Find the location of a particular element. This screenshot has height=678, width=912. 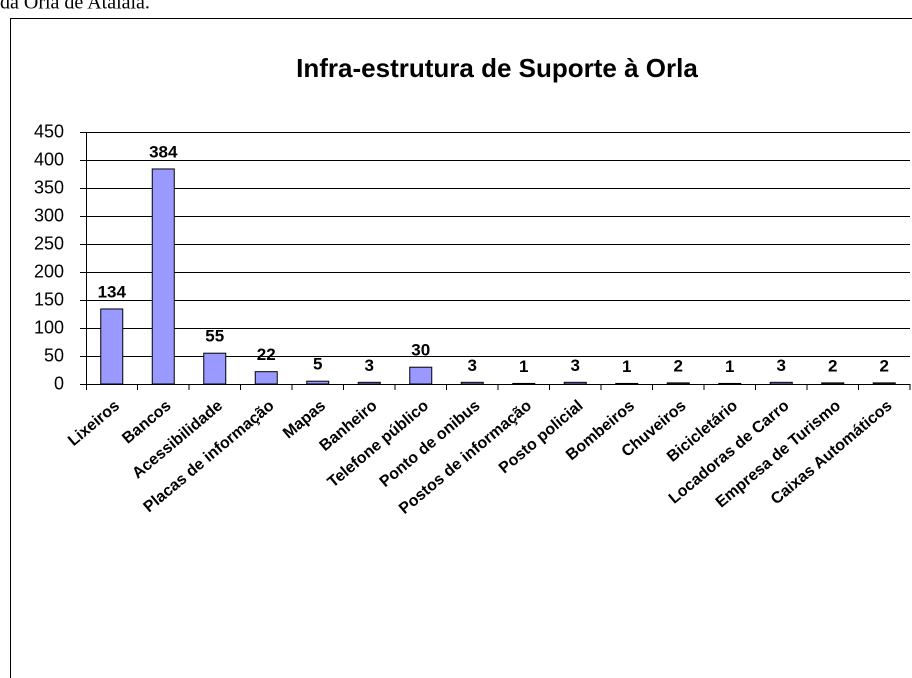

y-tick-label: 0 is located at coordinates (59, 383).